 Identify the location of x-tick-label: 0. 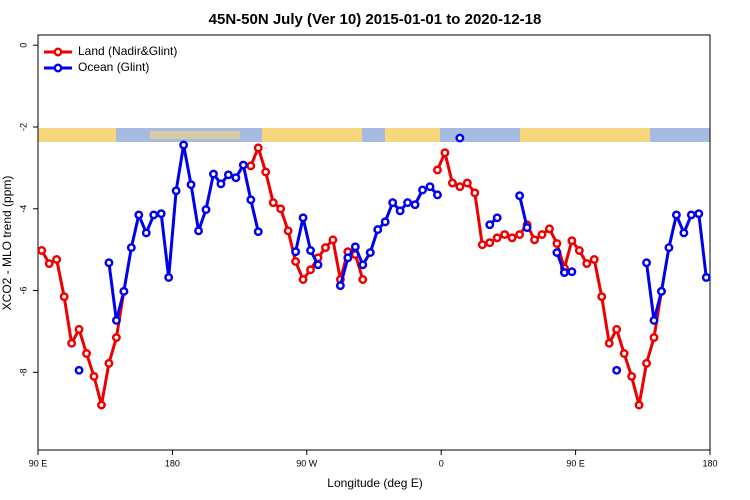
(441, 463).